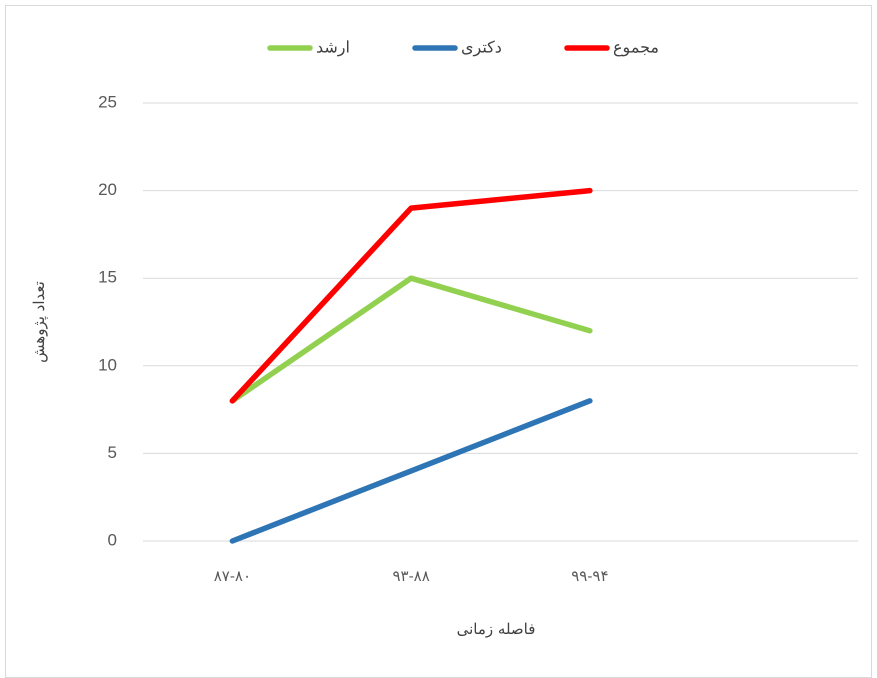  Describe the element at coordinates (107, 277) in the screenshot. I see `y-tick-label: 15` at that location.